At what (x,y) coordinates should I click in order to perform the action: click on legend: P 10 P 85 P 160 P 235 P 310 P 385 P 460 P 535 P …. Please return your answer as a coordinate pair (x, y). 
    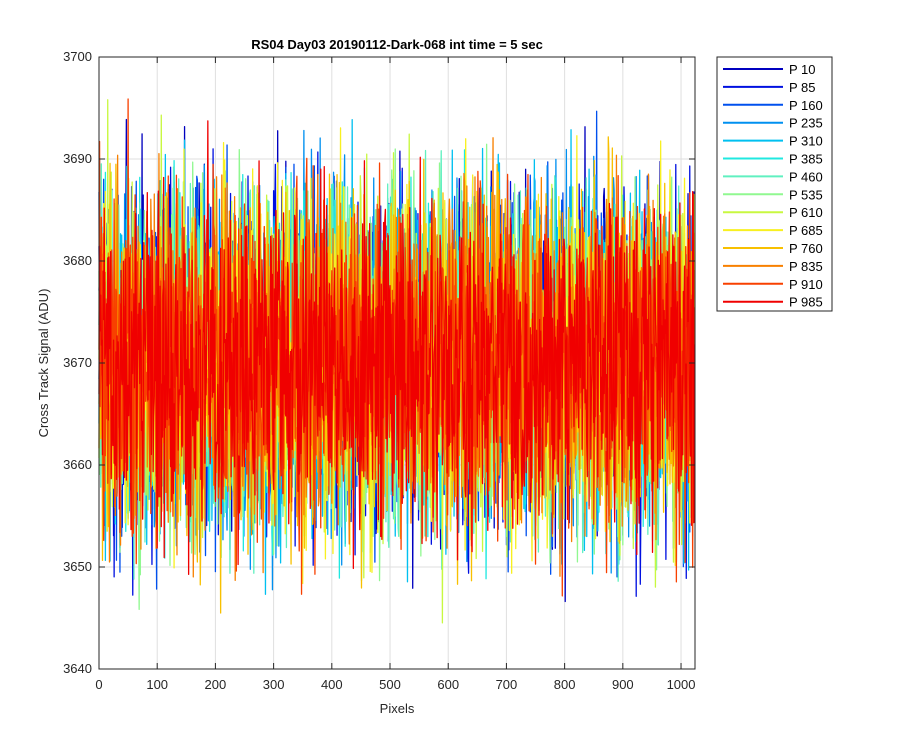
    Looking at the image, I should click on (774, 184).